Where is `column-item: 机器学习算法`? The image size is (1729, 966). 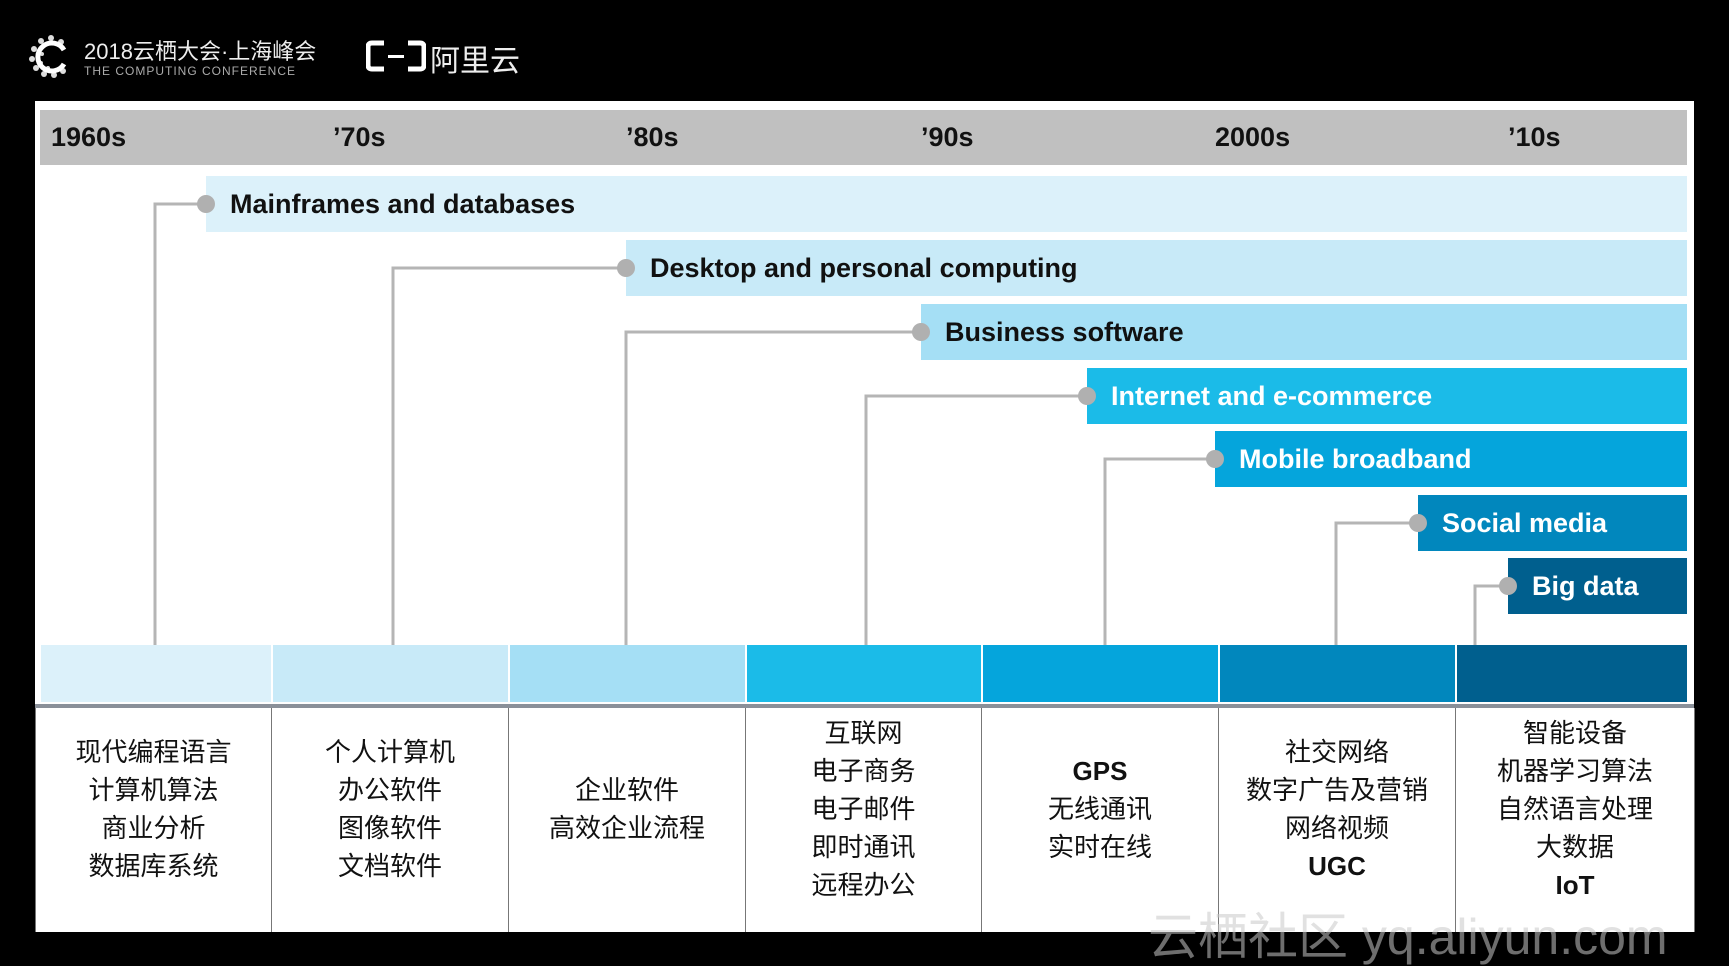 column-item: 机器学习算法 is located at coordinates (1574, 771).